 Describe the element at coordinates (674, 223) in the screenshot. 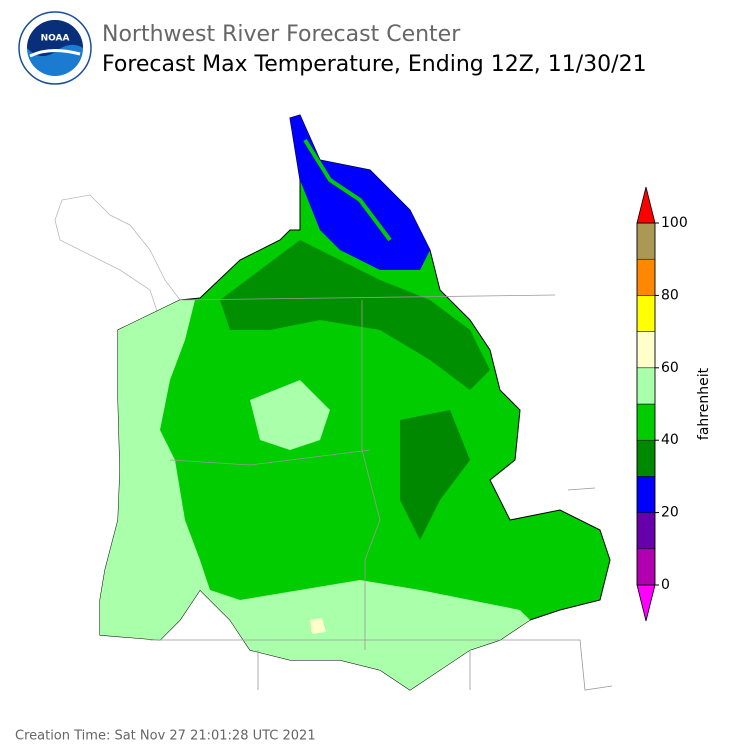

I see `colorbar-tick-label: 100` at that location.